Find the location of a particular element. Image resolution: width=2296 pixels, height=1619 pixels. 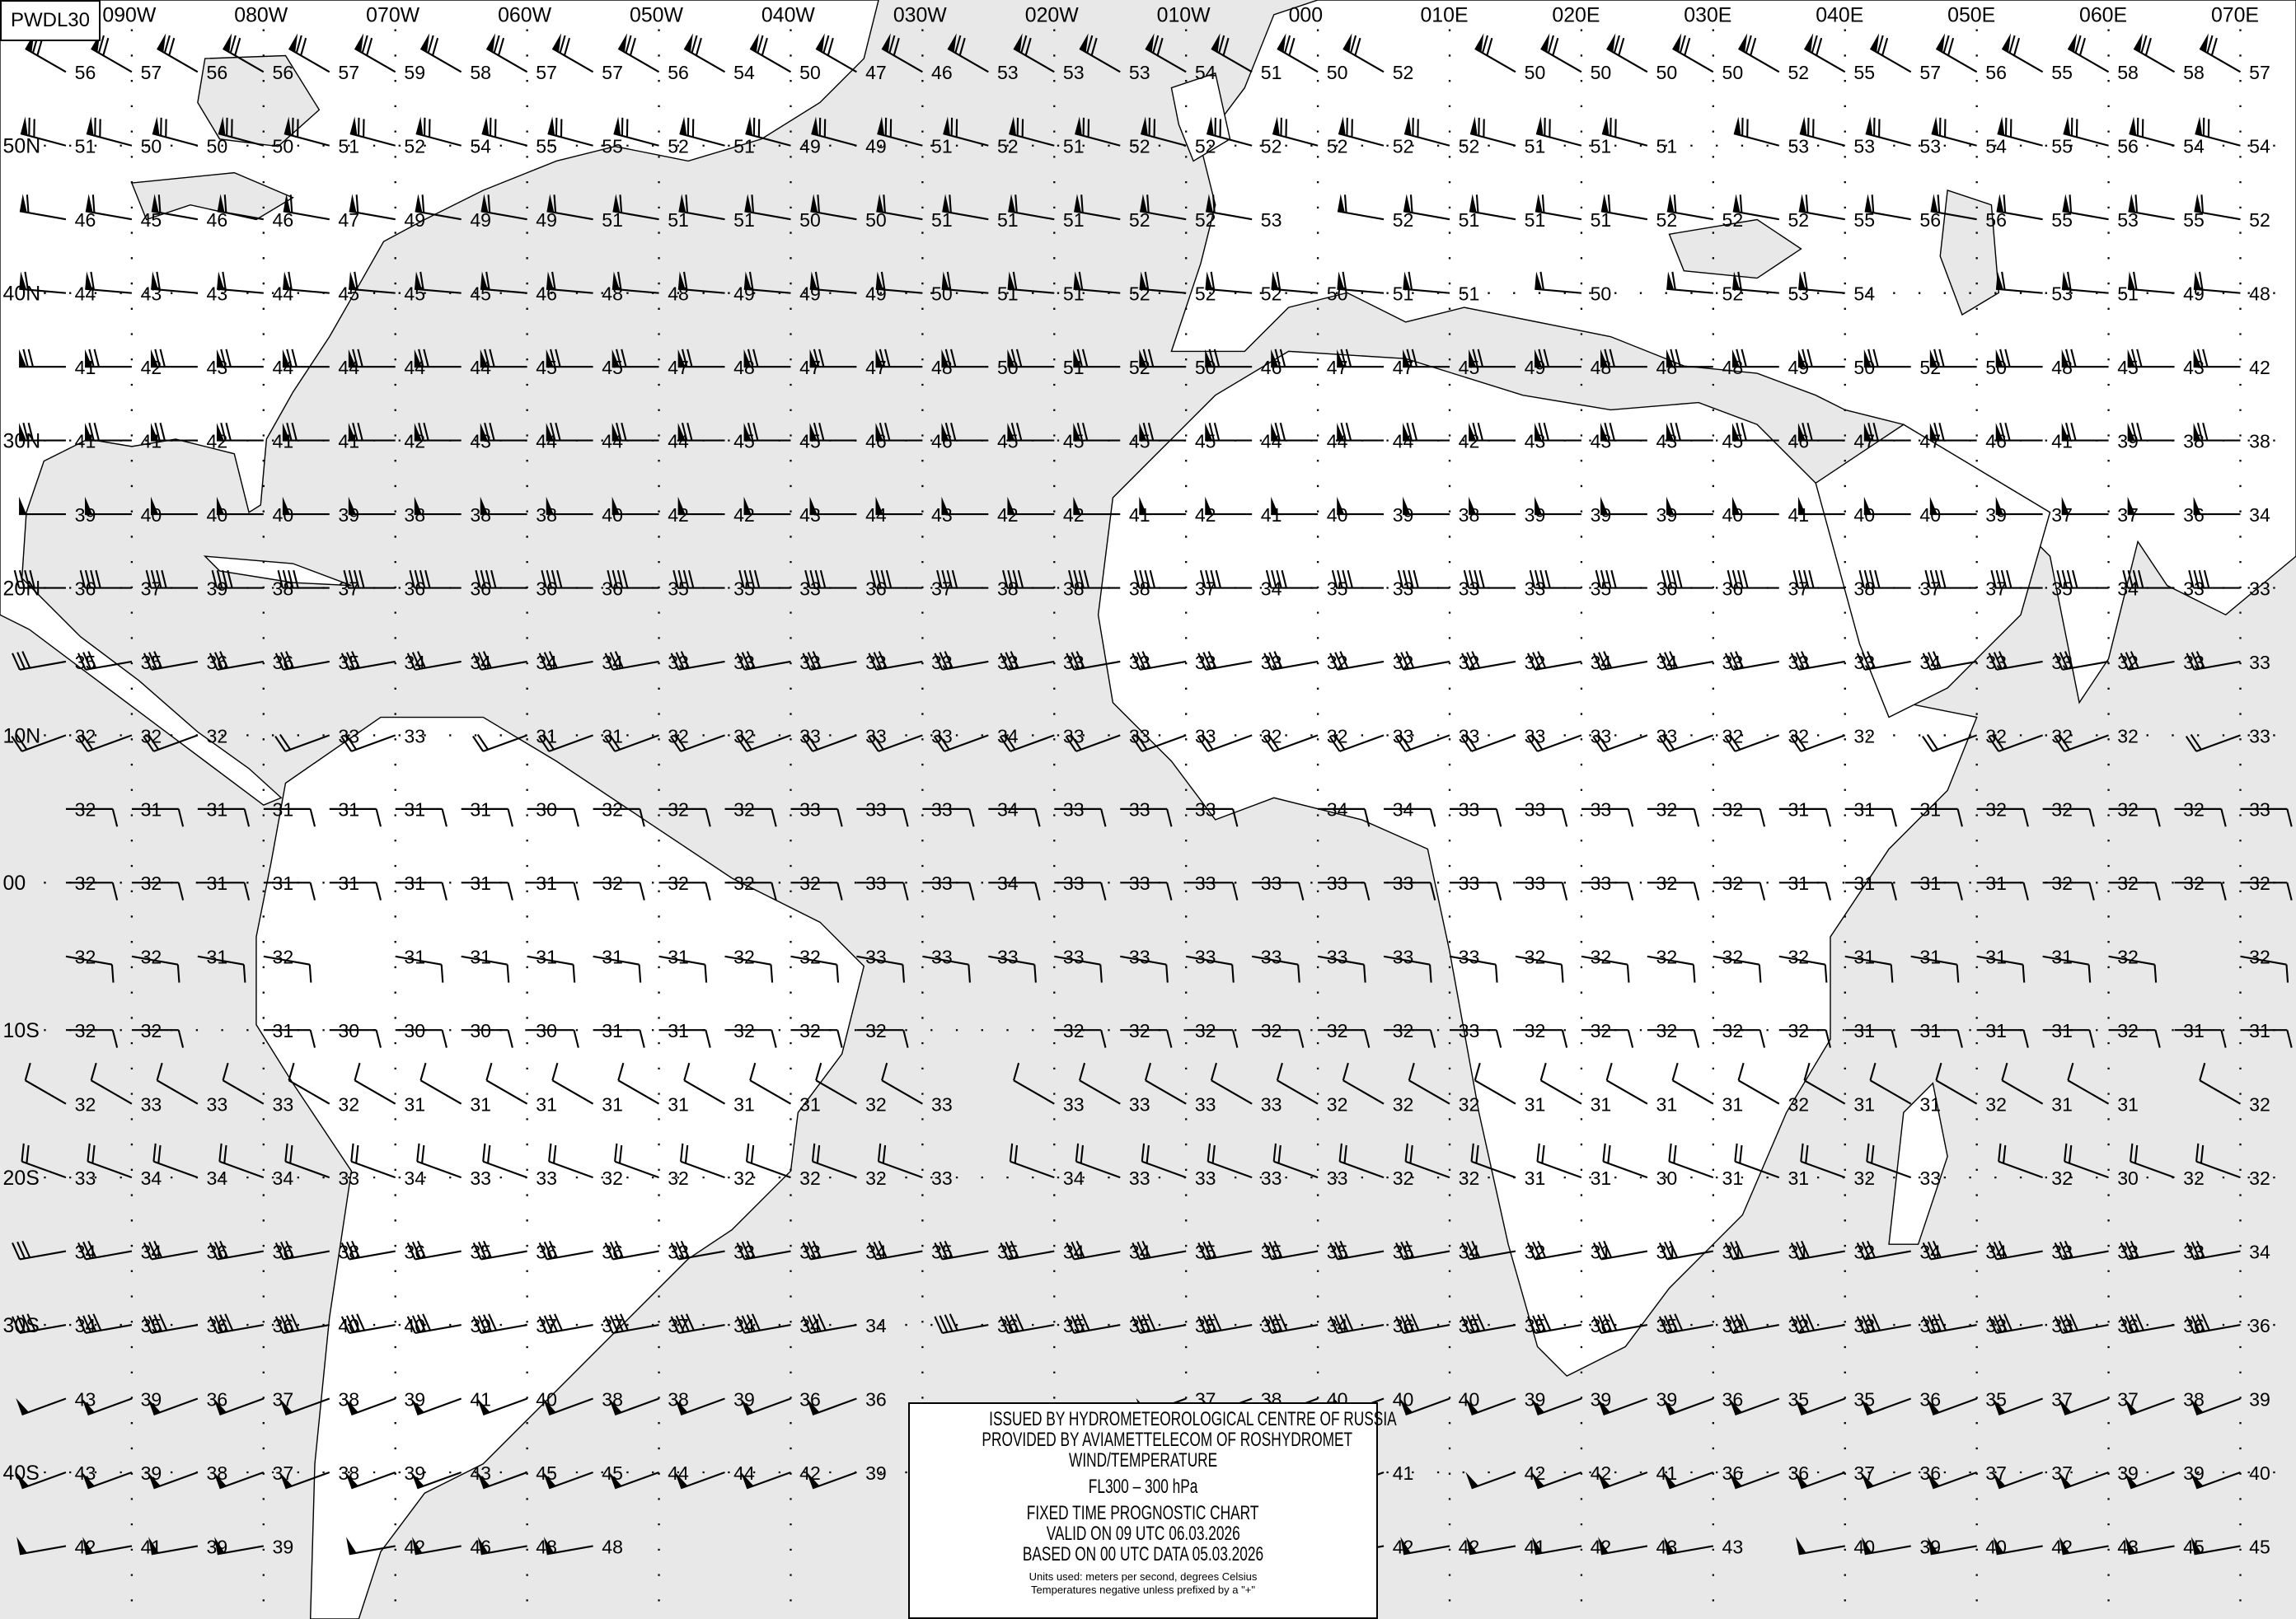

latitude-label: 30S is located at coordinates (21, 1325).